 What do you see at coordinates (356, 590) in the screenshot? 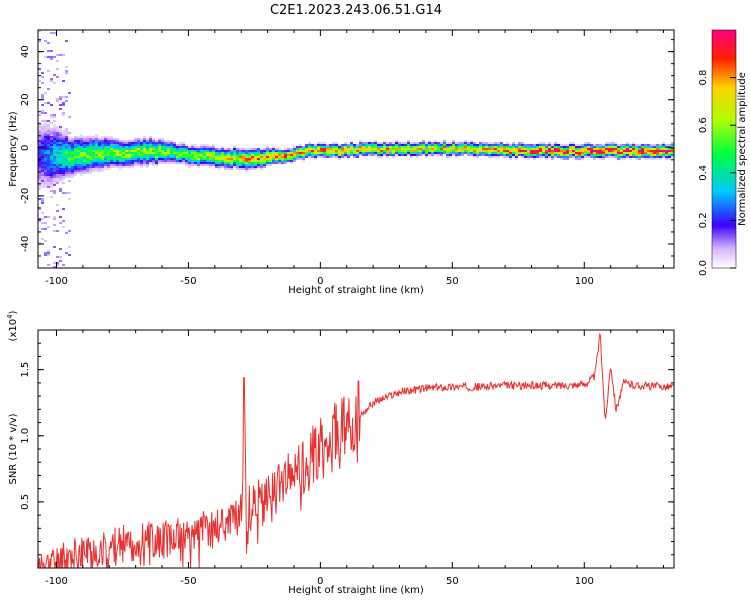
I see `snr-x-label: Height of straight line (km)` at bounding box center [356, 590].